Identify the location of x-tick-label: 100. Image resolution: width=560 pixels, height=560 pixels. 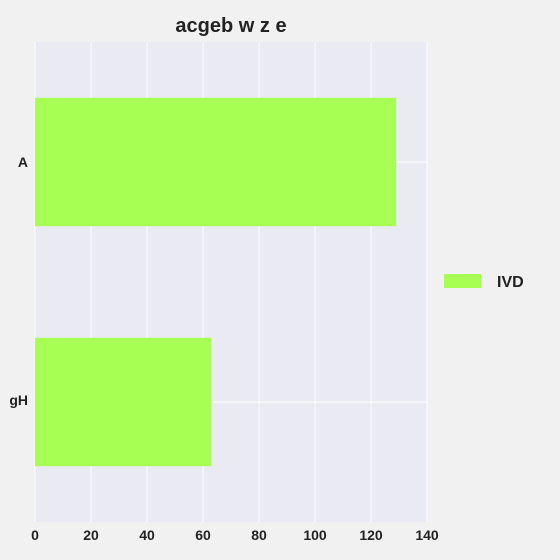
(315, 535).